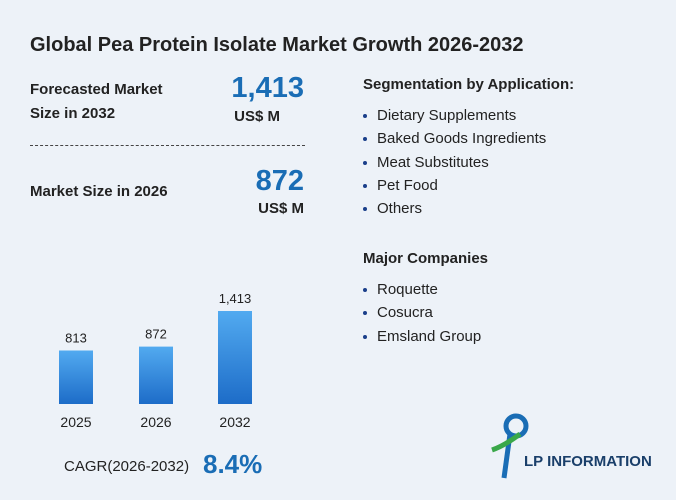 This screenshot has height=500, width=676. Describe the element at coordinates (235, 298) in the screenshot. I see `value-label: 1,413` at that location.